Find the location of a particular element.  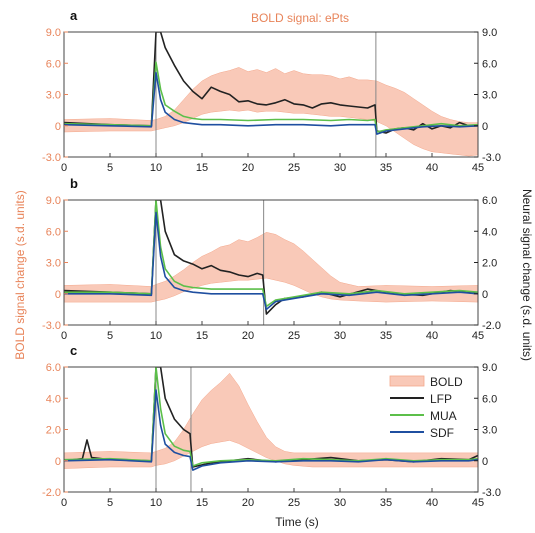

bold-envelope-a is located at coordinates (271, 112).